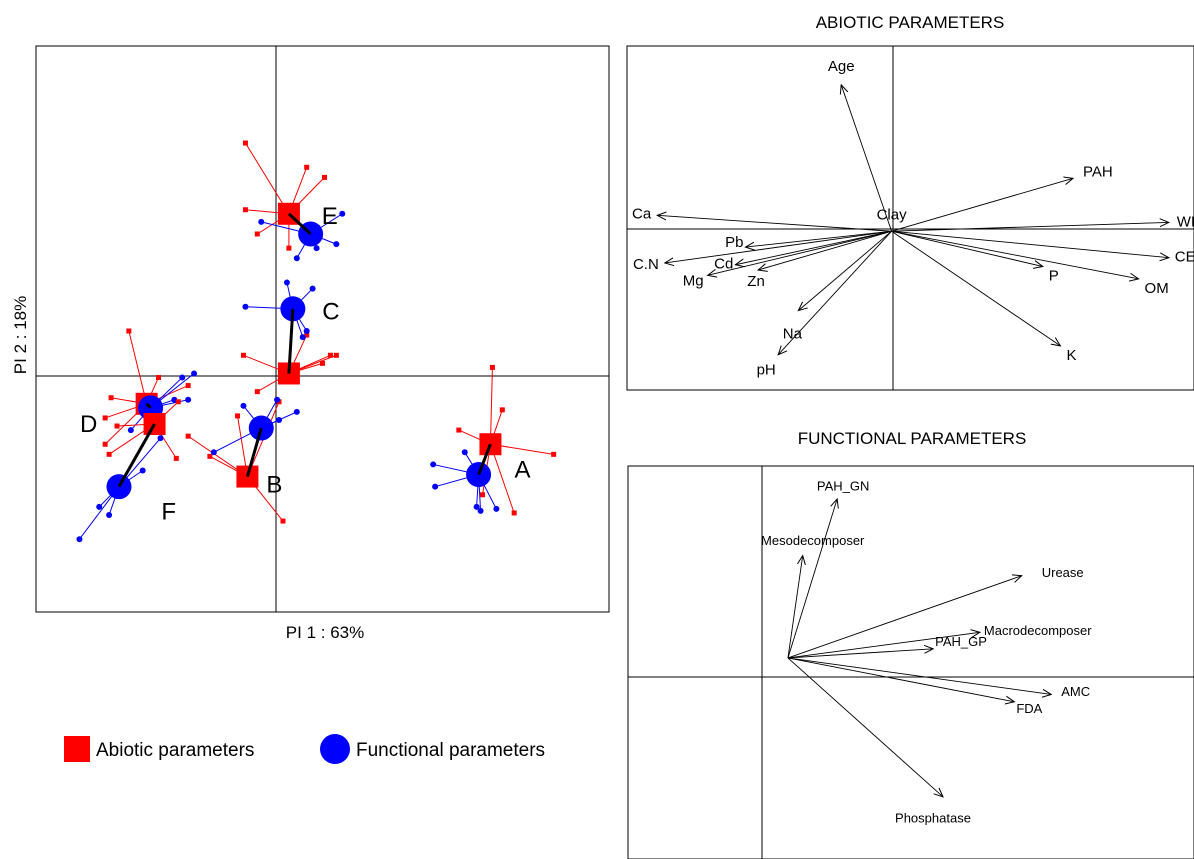 The width and height of the screenshot is (1194, 859). What do you see at coordinates (148, 405) in the screenshot?
I see `centroid-link-D` at bounding box center [148, 405].